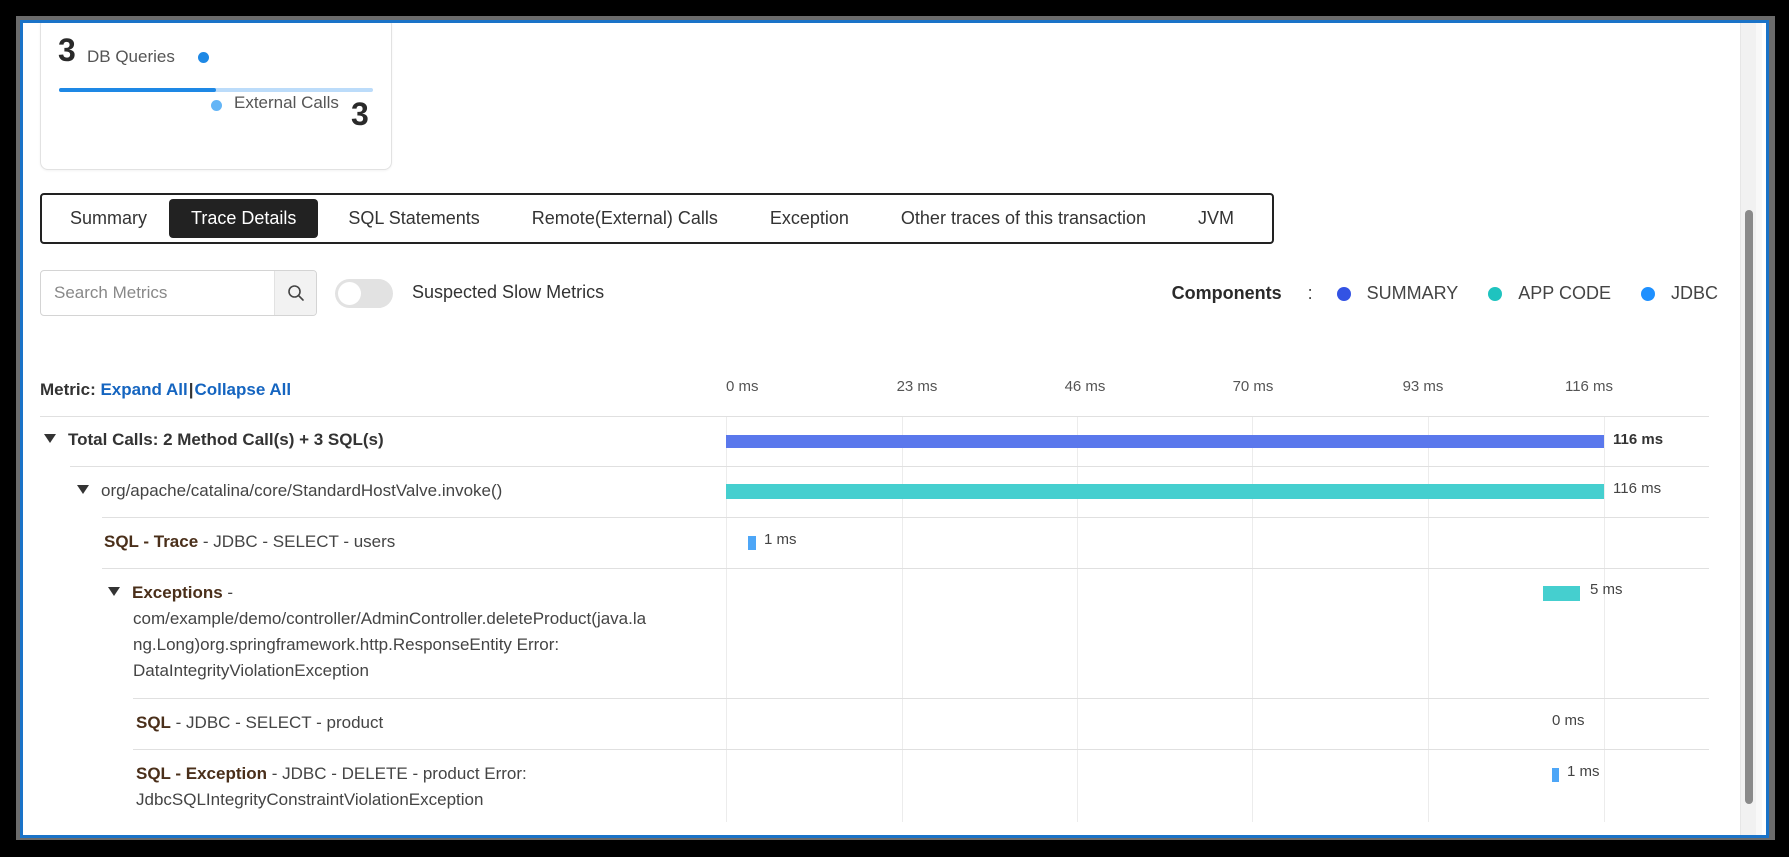 Image resolution: width=1789 pixels, height=857 pixels. What do you see at coordinates (216, 105) in the screenshot?
I see `external-calls-dot-icon` at bounding box center [216, 105].